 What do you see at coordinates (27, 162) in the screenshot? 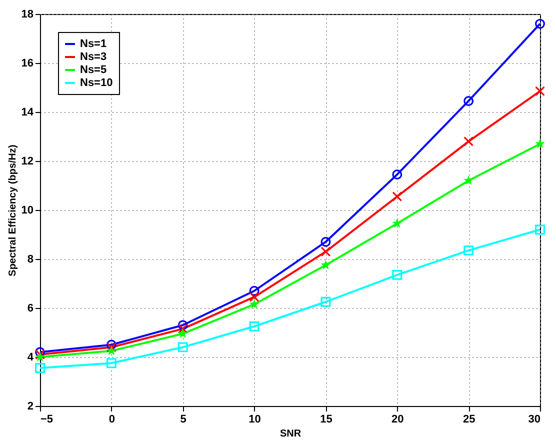
I see `y-tick-label: 12` at bounding box center [27, 162].